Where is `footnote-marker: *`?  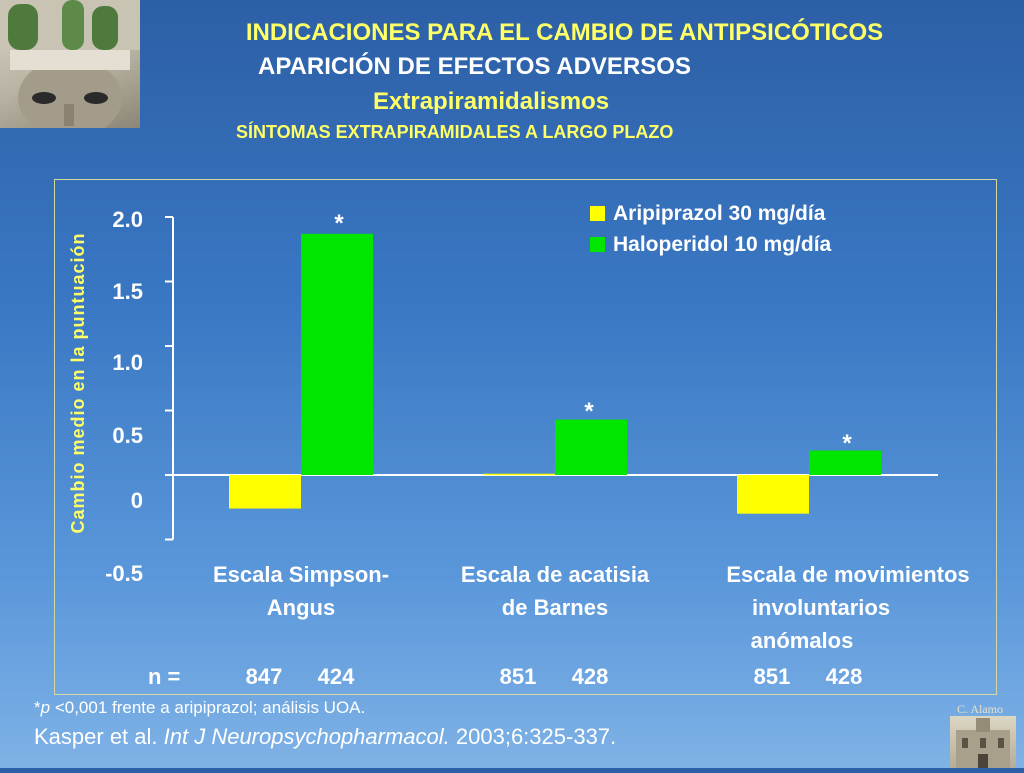 footnote-marker: * is located at coordinates (37, 707).